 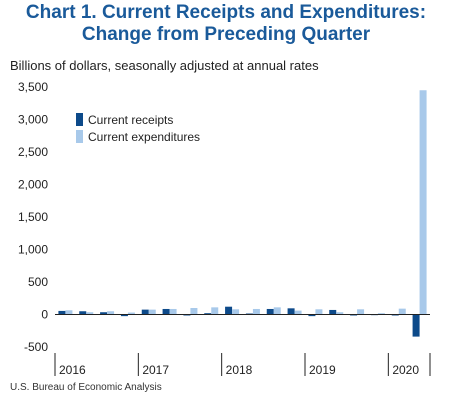 What do you see at coordinates (130, 120) in the screenshot?
I see `legend-label-receipts: Current receipts` at bounding box center [130, 120].